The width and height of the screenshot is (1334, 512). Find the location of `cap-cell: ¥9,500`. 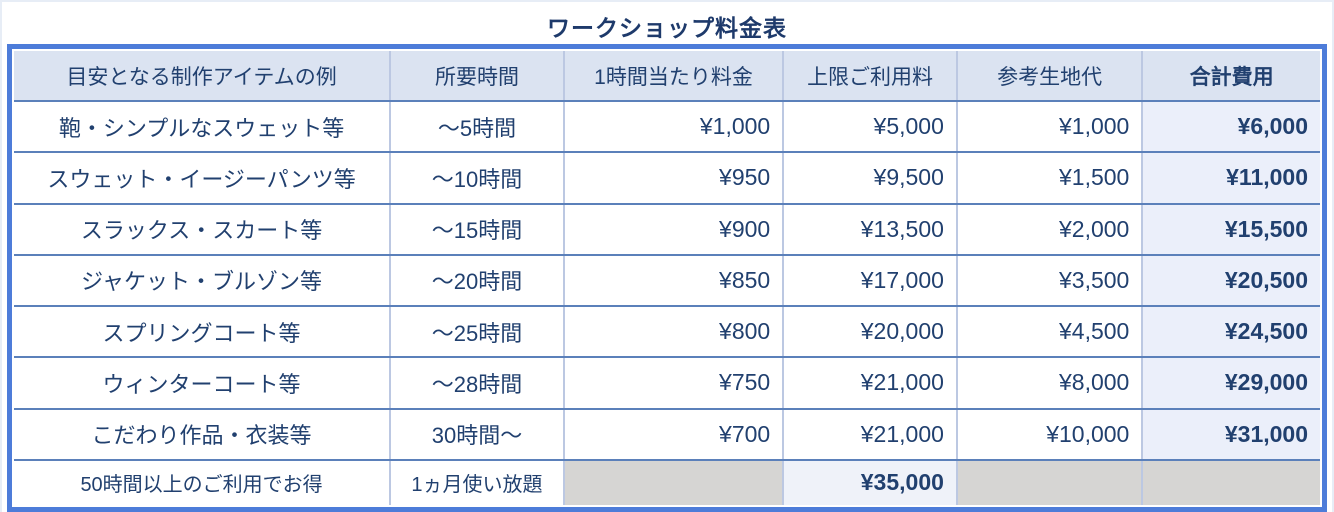

cap-cell: ¥9,500 is located at coordinates (870, 178).